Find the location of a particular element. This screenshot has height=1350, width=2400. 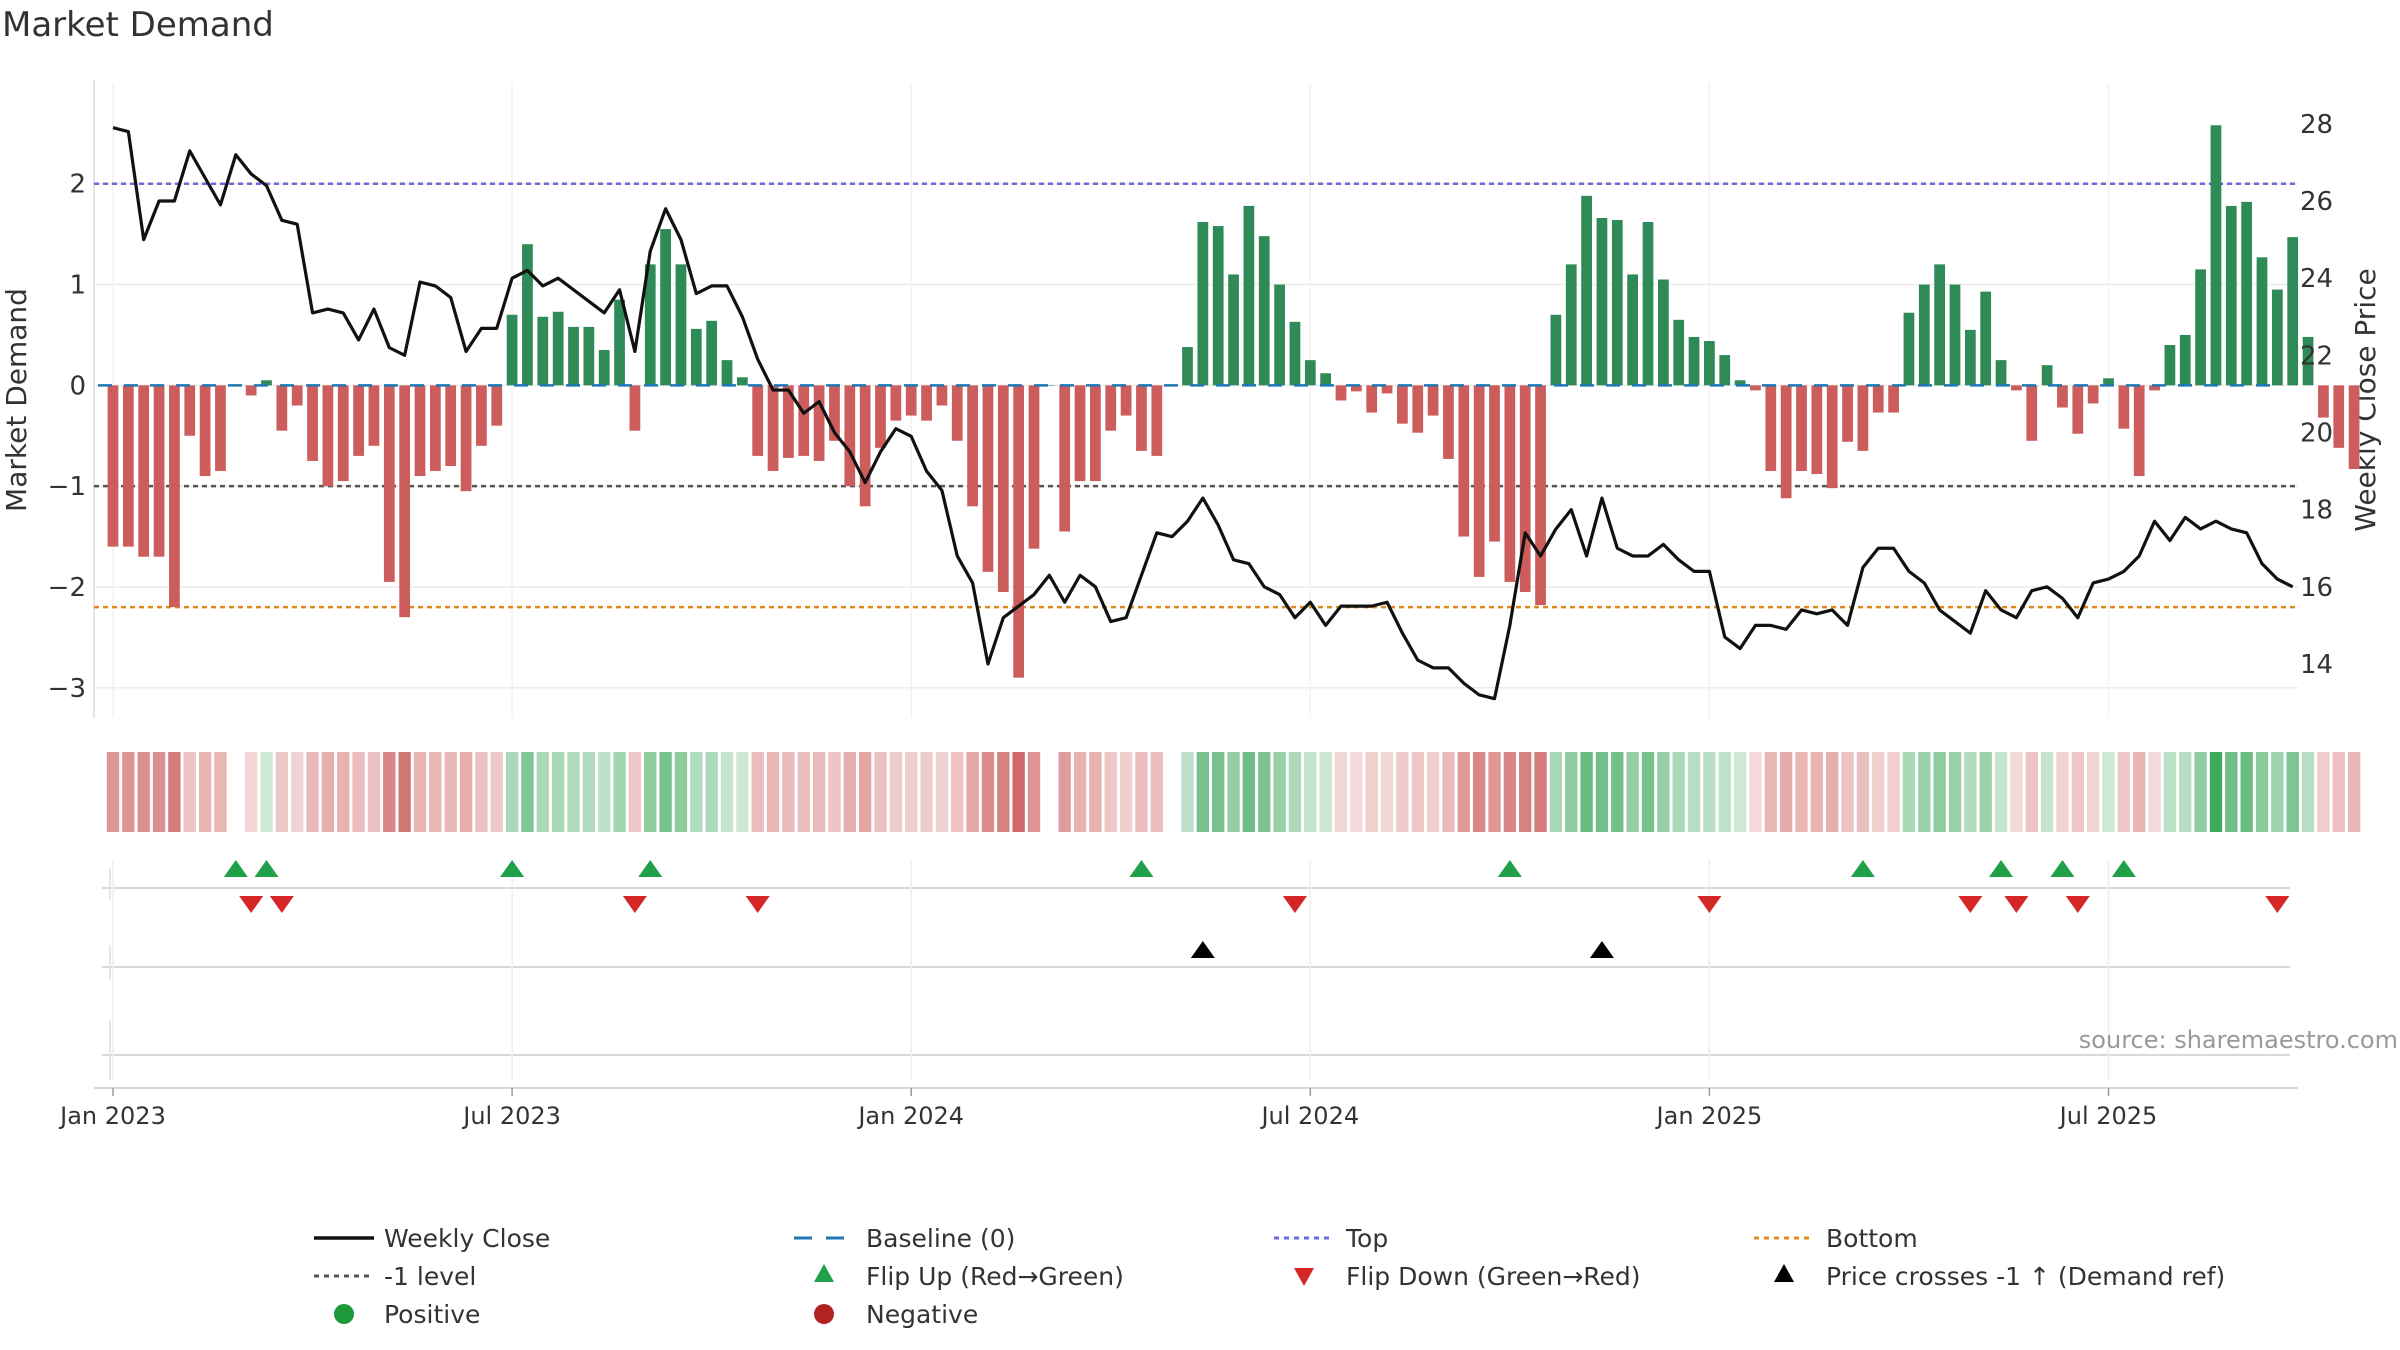

legend-item-flip-up: Flip Up (Red→Green) is located at coordinates (969, 1276).